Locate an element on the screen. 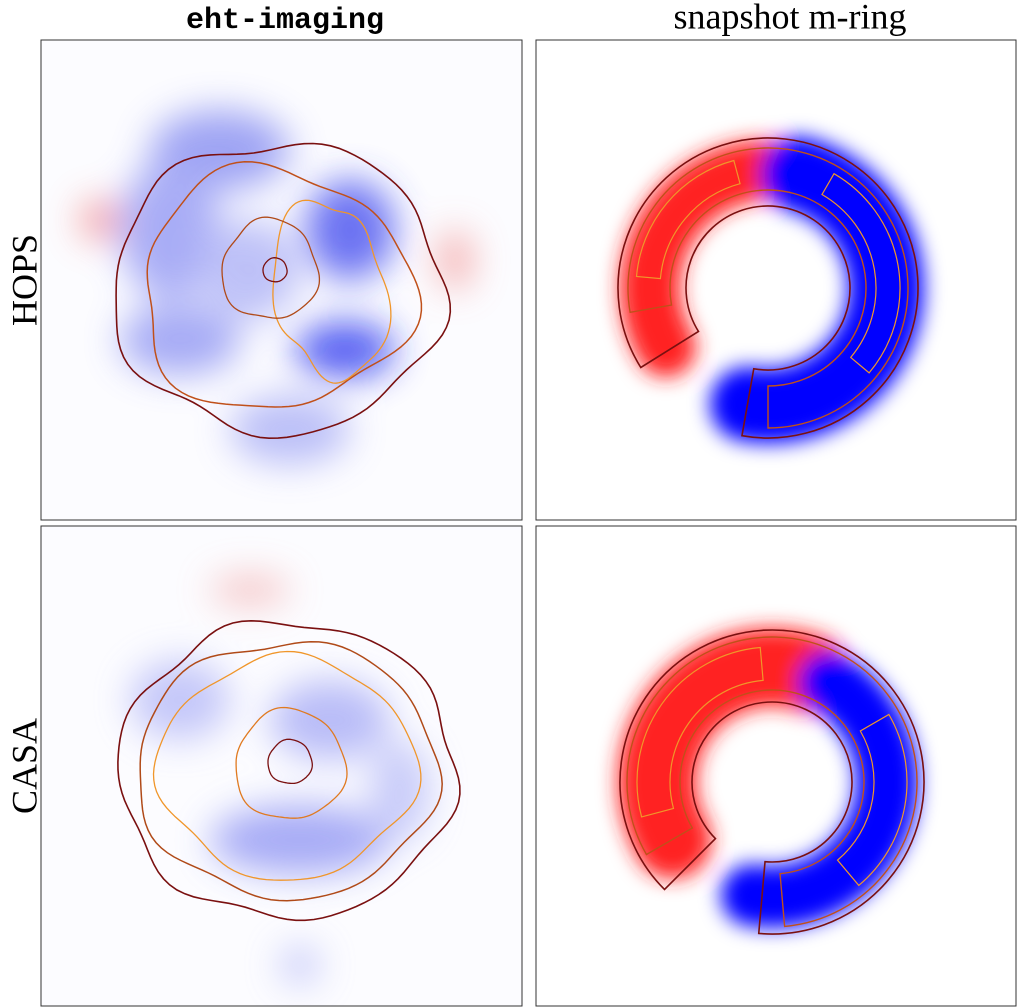 The width and height of the screenshot is (1017, 1007). row-label: CASA is located at coordinates (24, 766).